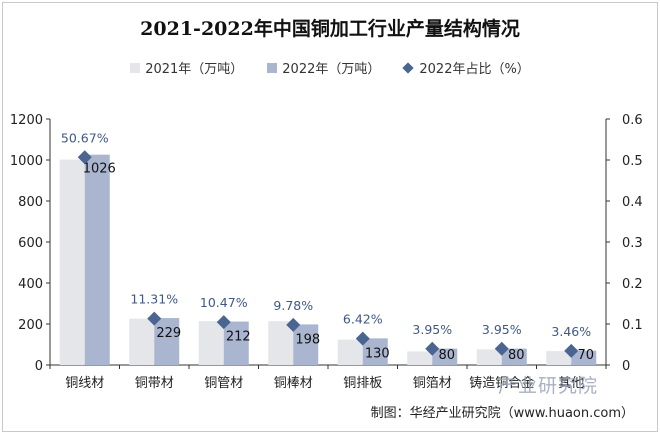 This screenshot has width=660, height=434. Describe the element at coordinates (632, 243) in the screenshot. I see `y-right-tick-label: 0.3` at that location.